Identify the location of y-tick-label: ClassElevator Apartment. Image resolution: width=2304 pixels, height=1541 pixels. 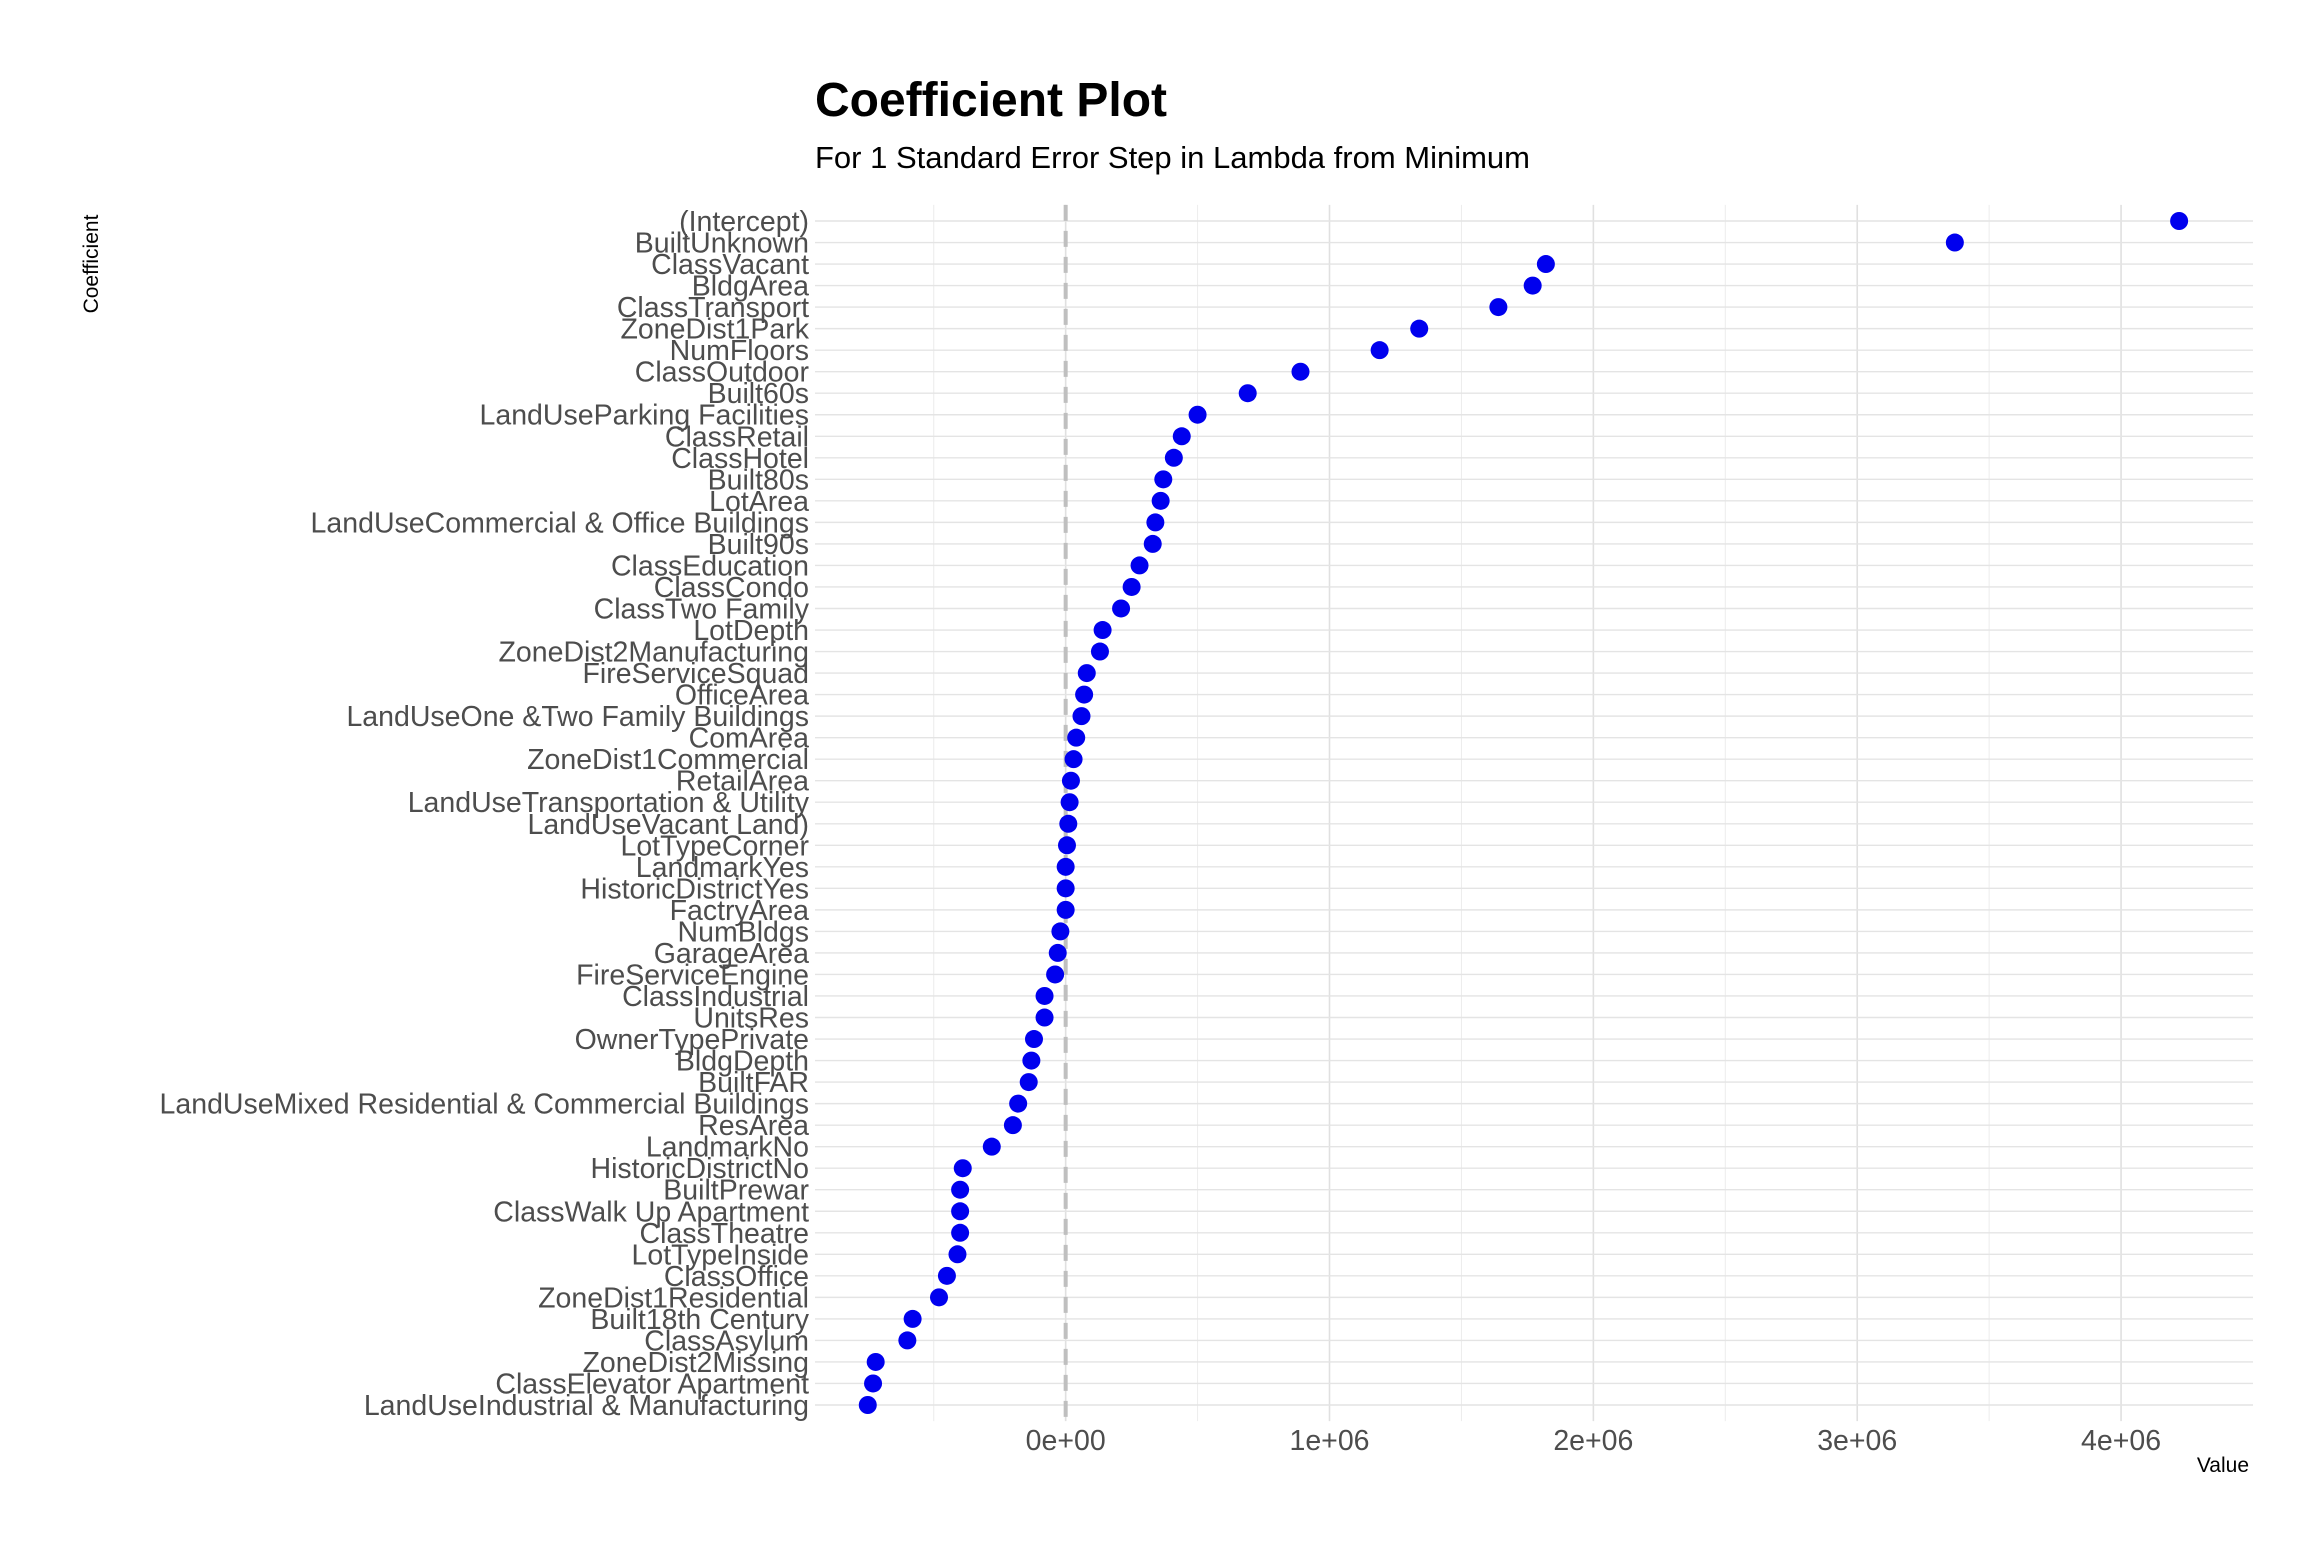
(652, 1384).